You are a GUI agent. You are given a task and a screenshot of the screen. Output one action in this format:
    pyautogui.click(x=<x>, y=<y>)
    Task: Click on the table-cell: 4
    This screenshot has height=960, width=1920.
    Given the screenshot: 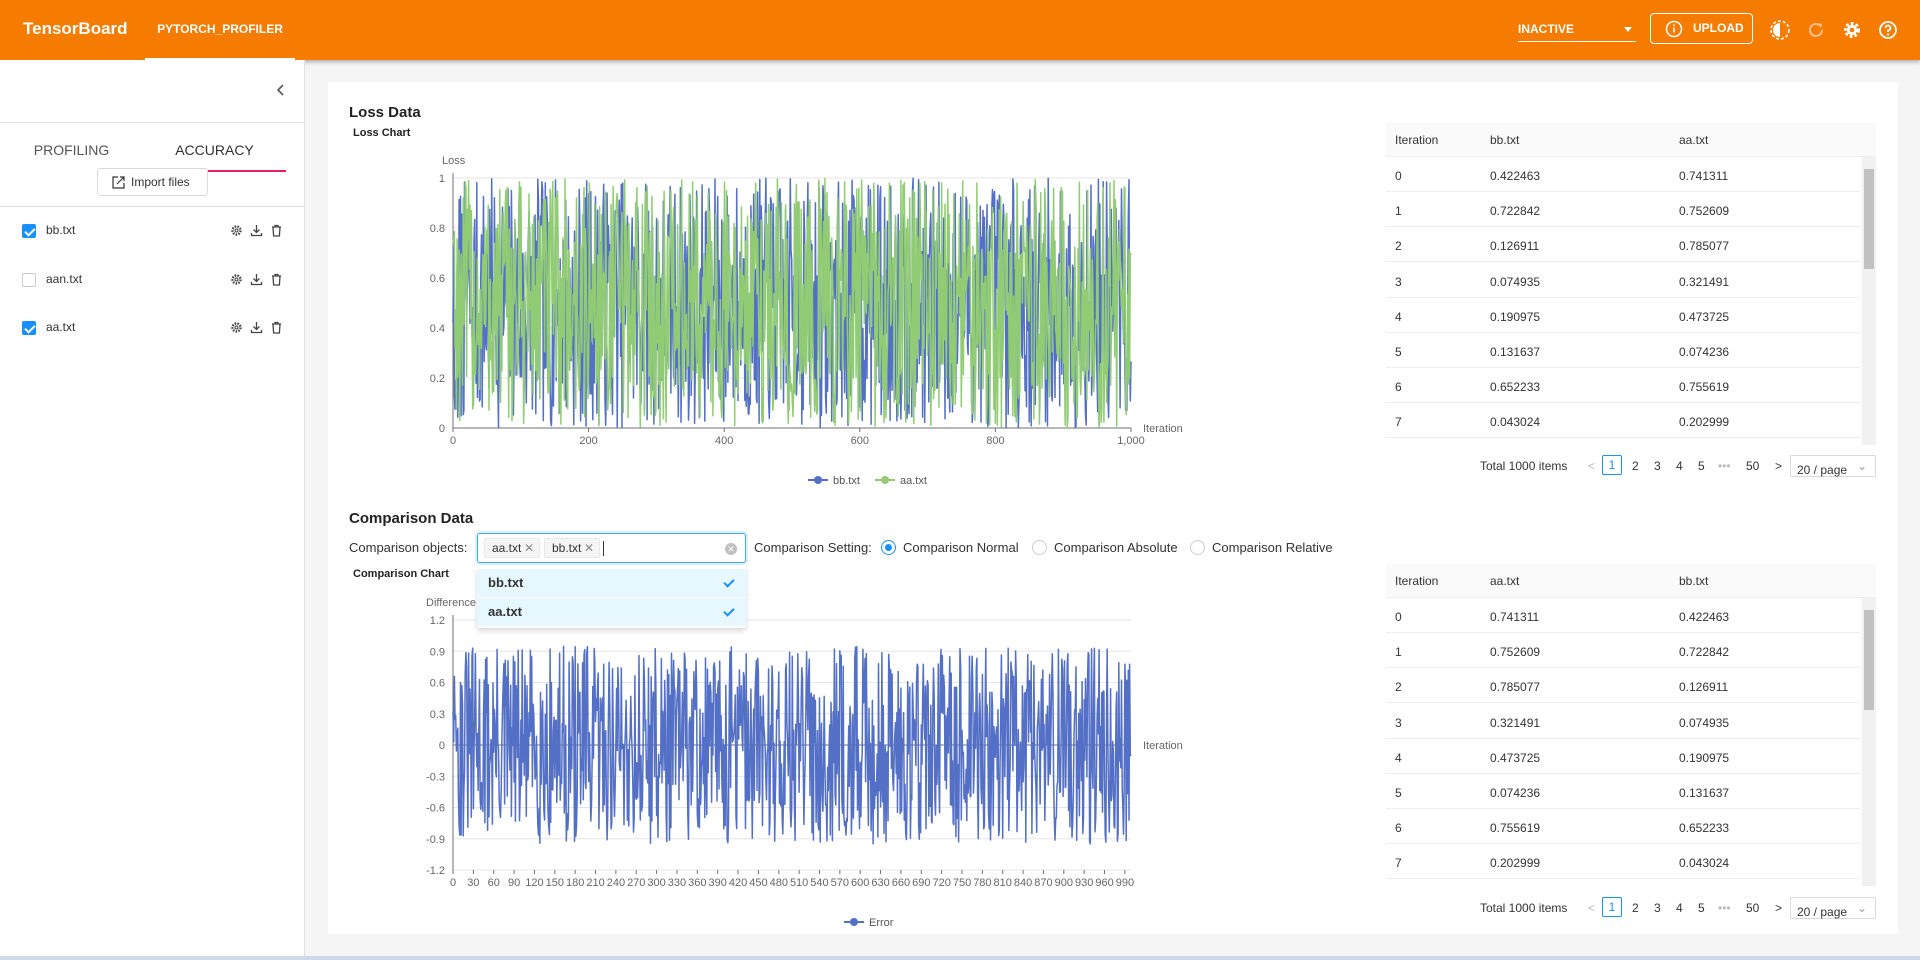 What is the action you would take?
    pyautogui.click(x=1398, y=316)
    